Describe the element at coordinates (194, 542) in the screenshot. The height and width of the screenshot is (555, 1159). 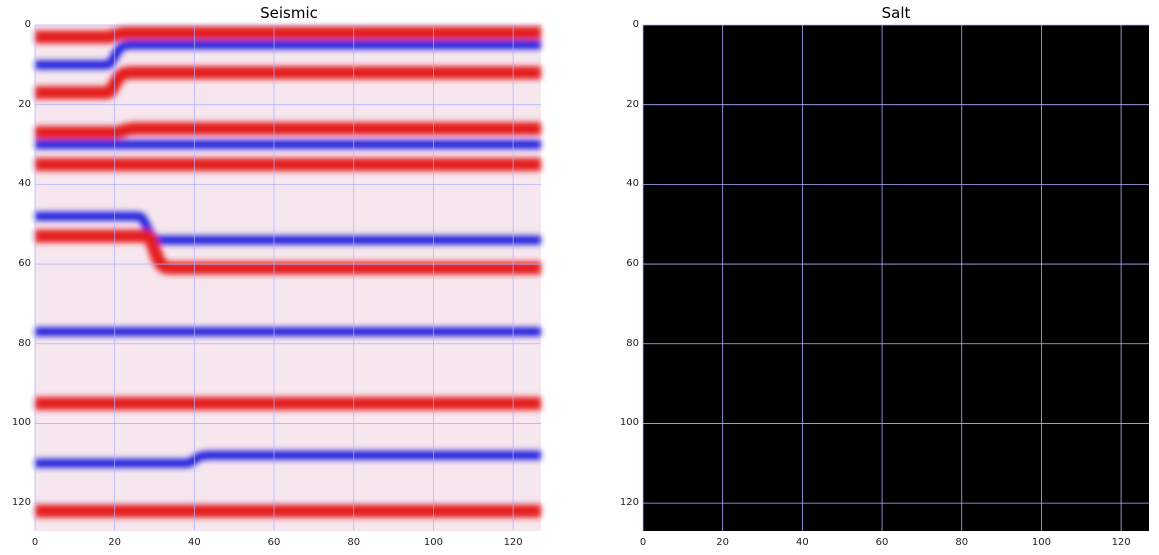
I see `seismic-x-tick-label: 40` at that location.